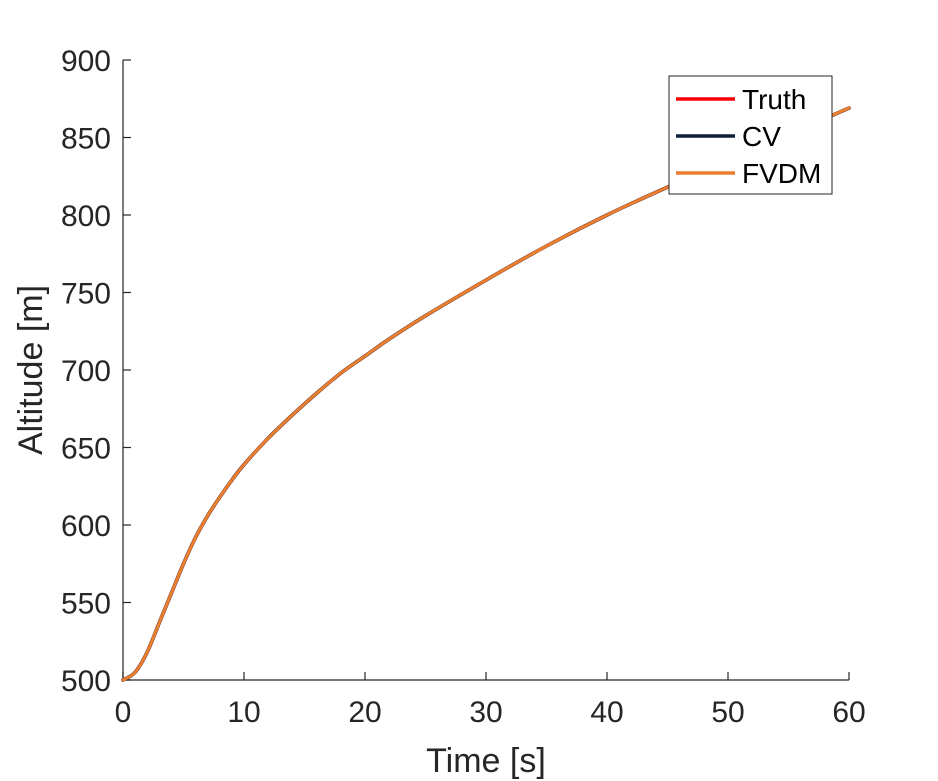  Describe the element at coordinates (86, 294) in the screenshot. I see `y-tick-label: 750` at that location.